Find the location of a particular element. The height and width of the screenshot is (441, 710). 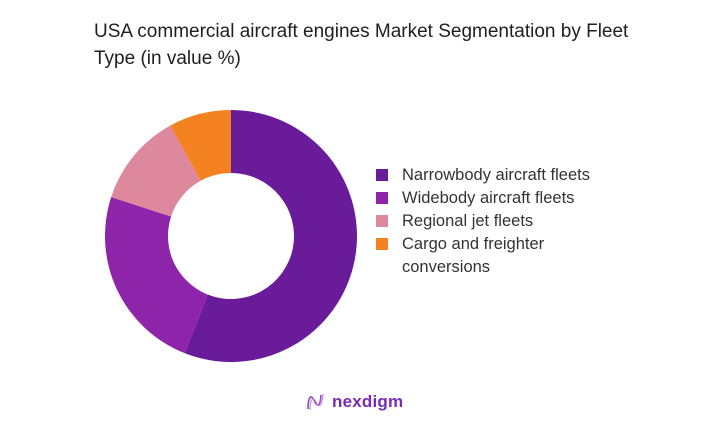

nexdigm-logo: nexdigm is located at coordinates (354, 402).